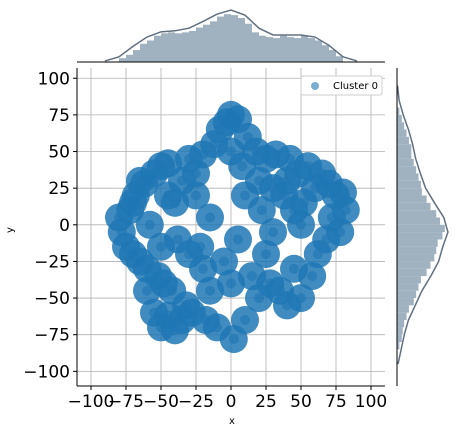 Image resolution: width=457 pixels, height=432 pixels. Describe the element at coordinates (126, 402) in the screenshot. I see `x-tick-label: −75` at that location.